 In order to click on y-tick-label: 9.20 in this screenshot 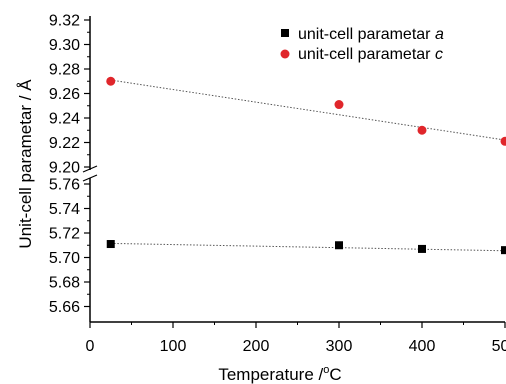, I will do `click(64, 168)`.